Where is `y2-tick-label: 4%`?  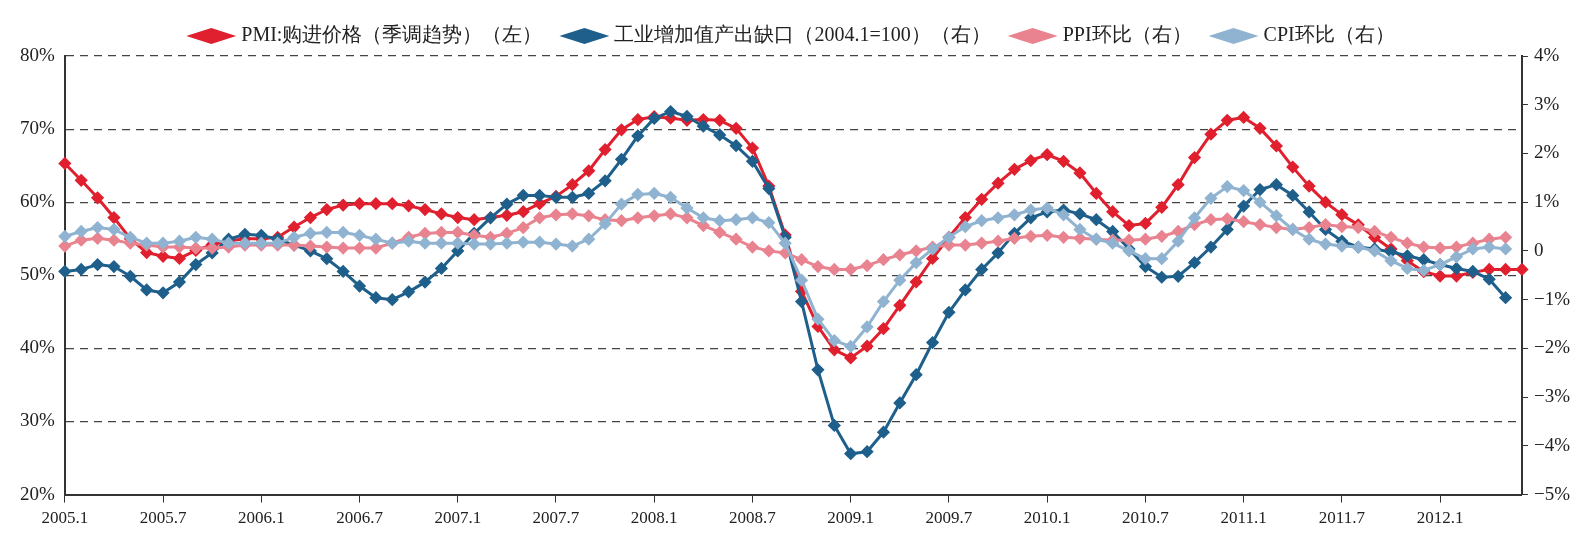 y2-tick-label: 4% is located at coordinates (1546, 54).